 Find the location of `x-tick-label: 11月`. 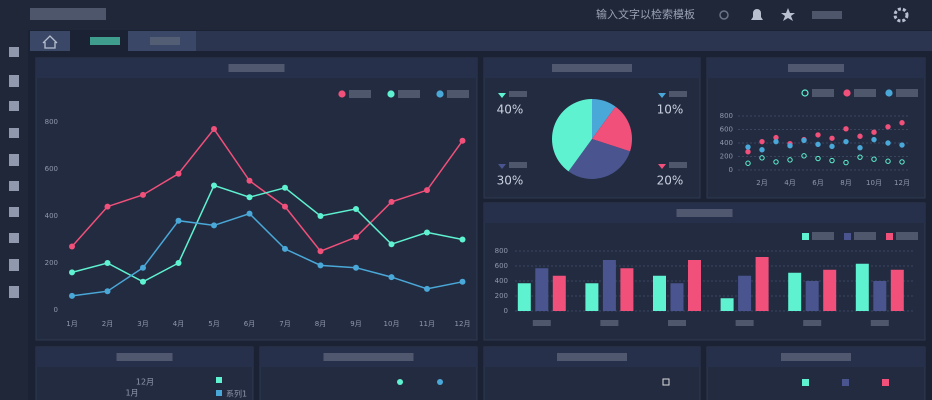

x-tick-label: 11月 is located at coordinates (427, 324).